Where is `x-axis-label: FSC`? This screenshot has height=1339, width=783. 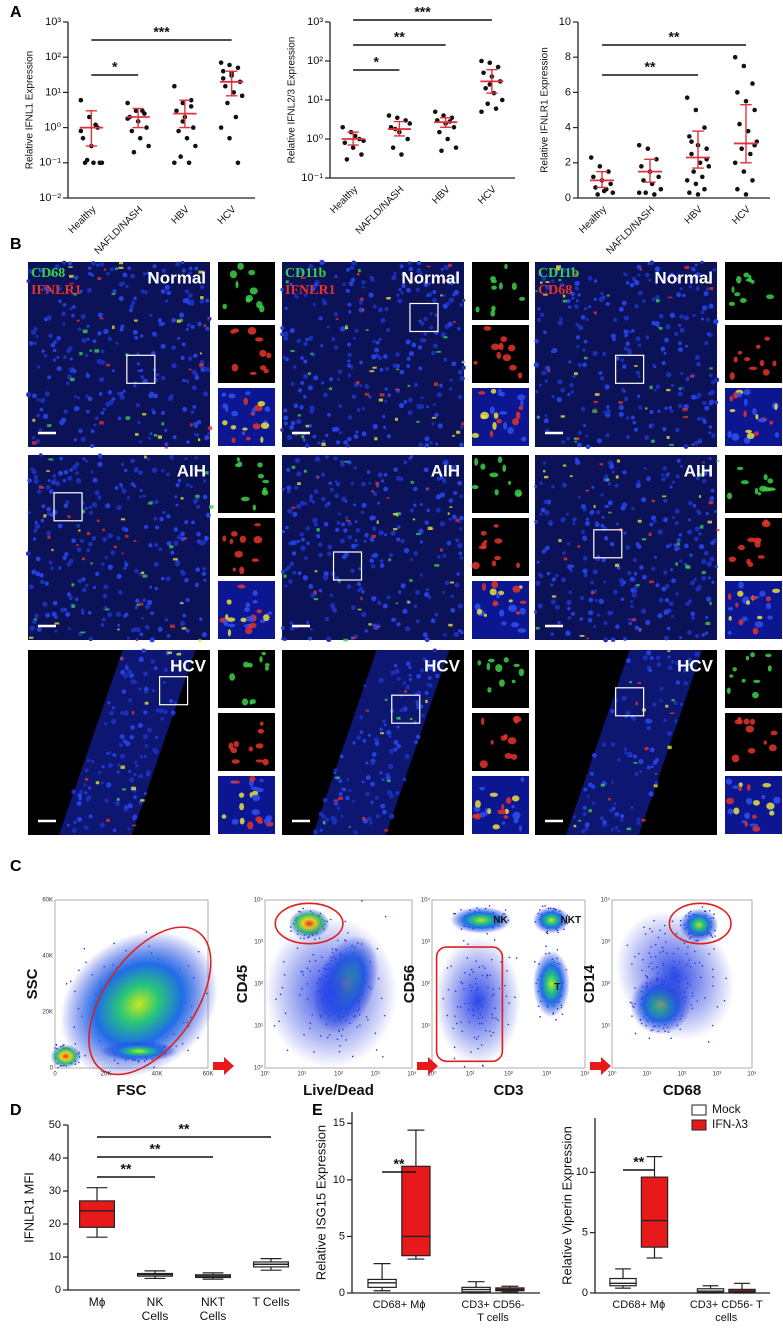 x-axis-label: FSC is located at coordinates (132, 1090).